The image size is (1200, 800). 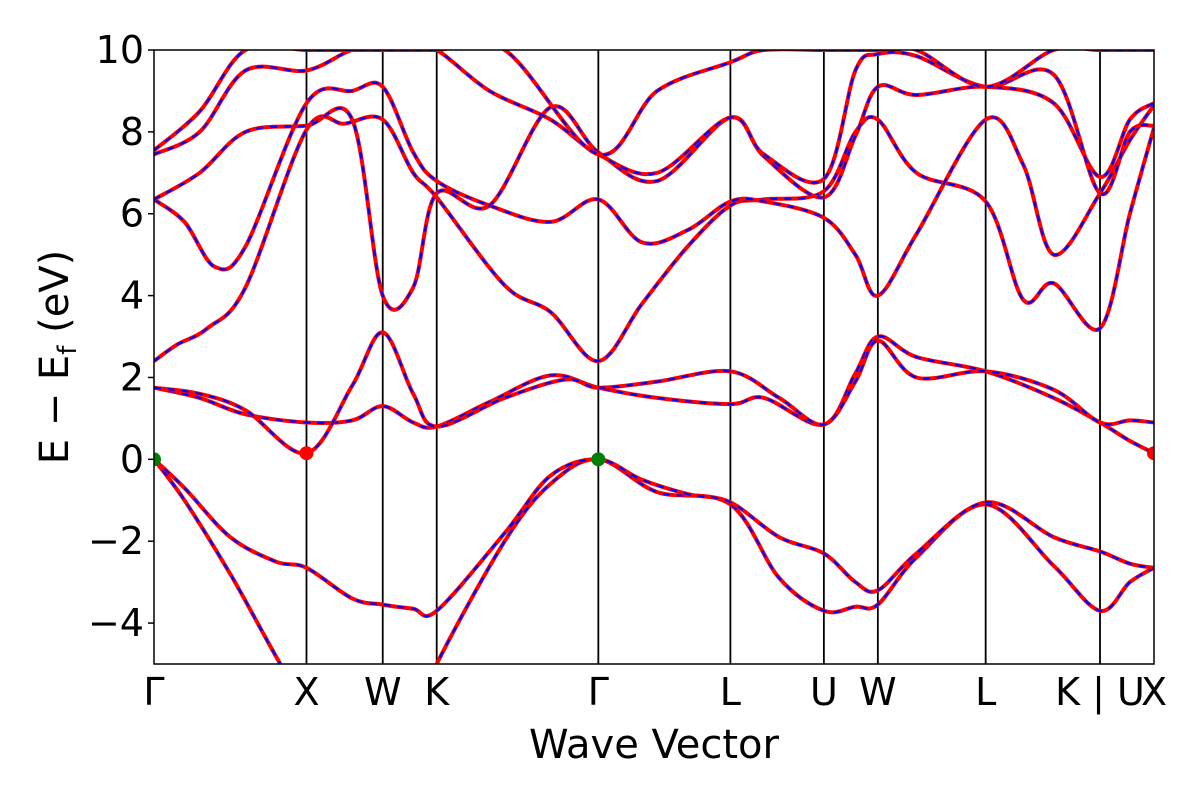 I want to click on x-tick-label: K, so click(x=437, y=692).